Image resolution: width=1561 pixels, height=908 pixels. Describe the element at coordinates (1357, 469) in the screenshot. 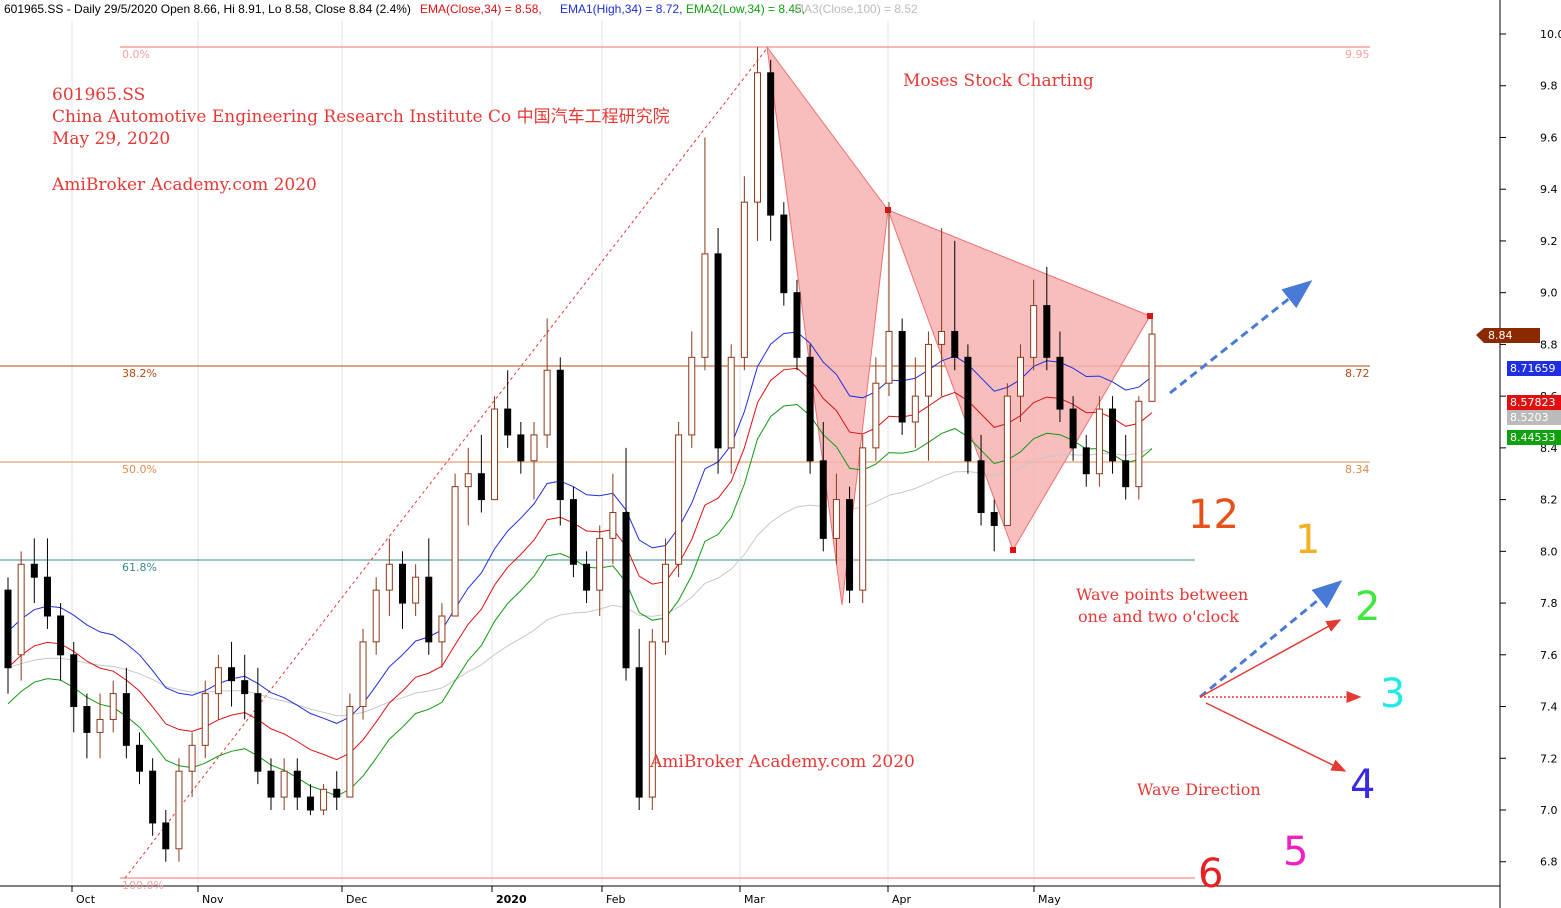

I see `fib-val-50: 8.34` at that location.